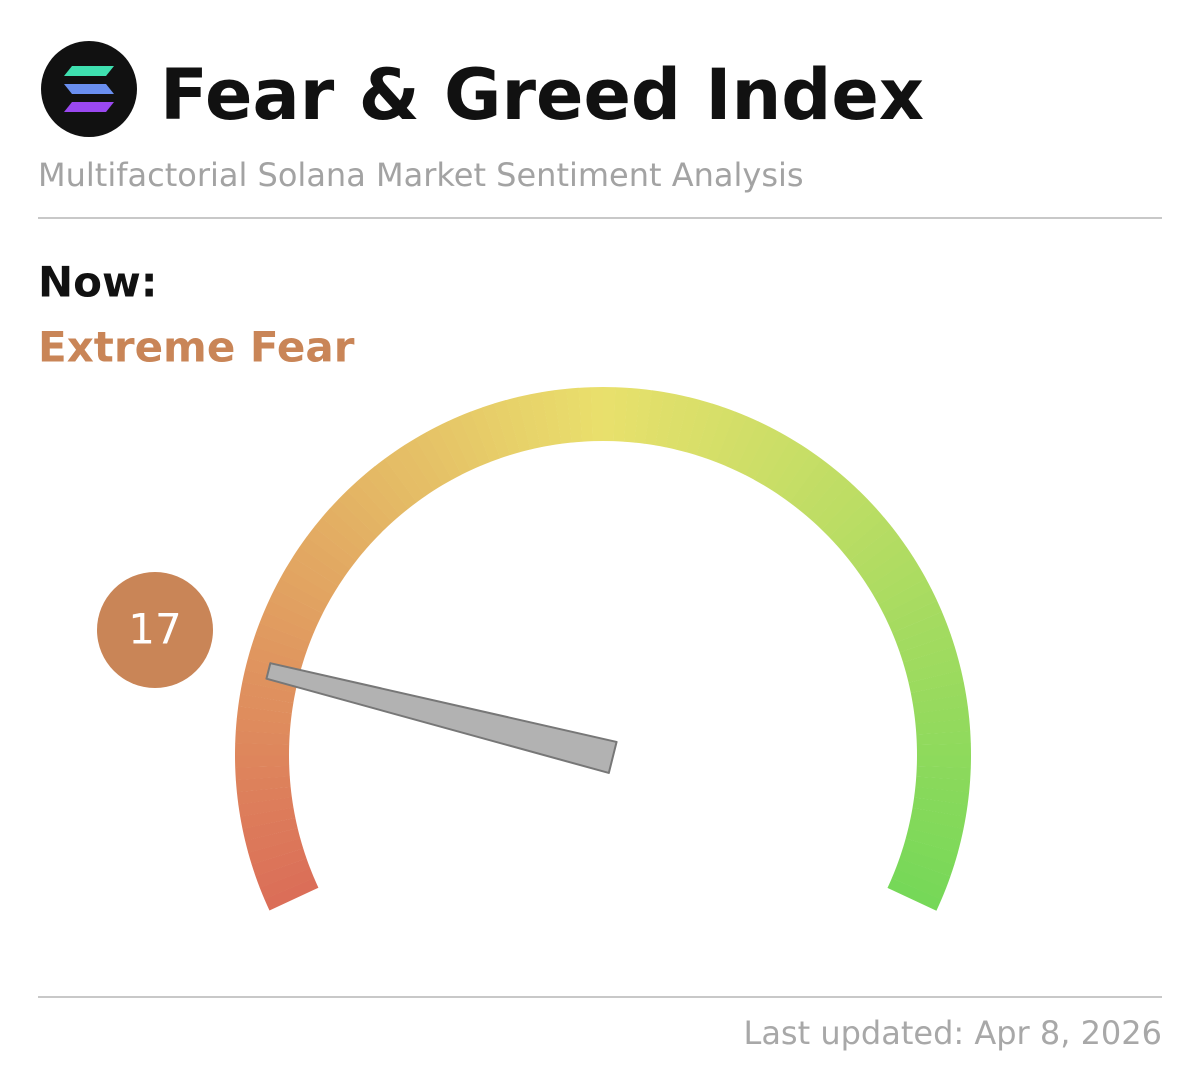 Image resolution: width=1200 pixels, height=1069 pixels. Describe the element at coordinates (542, 95) in the screenshot. I see `title: Fear & Greed Index` at that location.